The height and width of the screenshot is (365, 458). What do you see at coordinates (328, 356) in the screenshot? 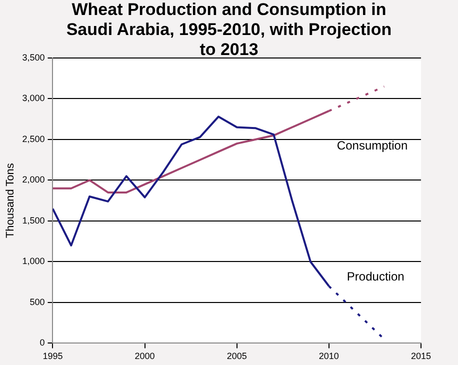
I see `x-tick-label: 2010` at bounding box center [328, 356].